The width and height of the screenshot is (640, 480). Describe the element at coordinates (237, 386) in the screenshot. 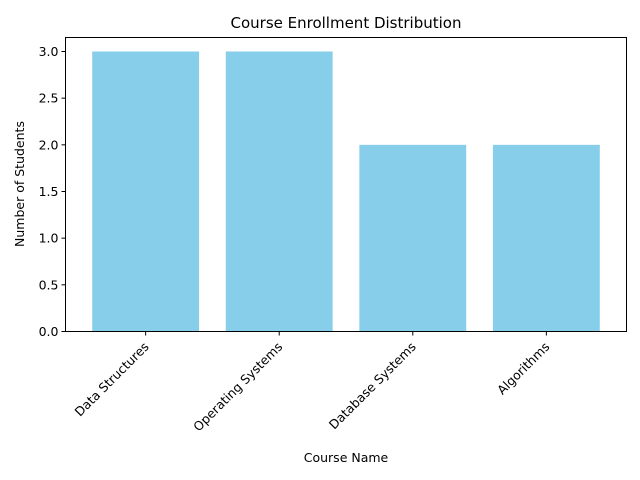

I see `x-tick-label: Operating Systems` at that location.